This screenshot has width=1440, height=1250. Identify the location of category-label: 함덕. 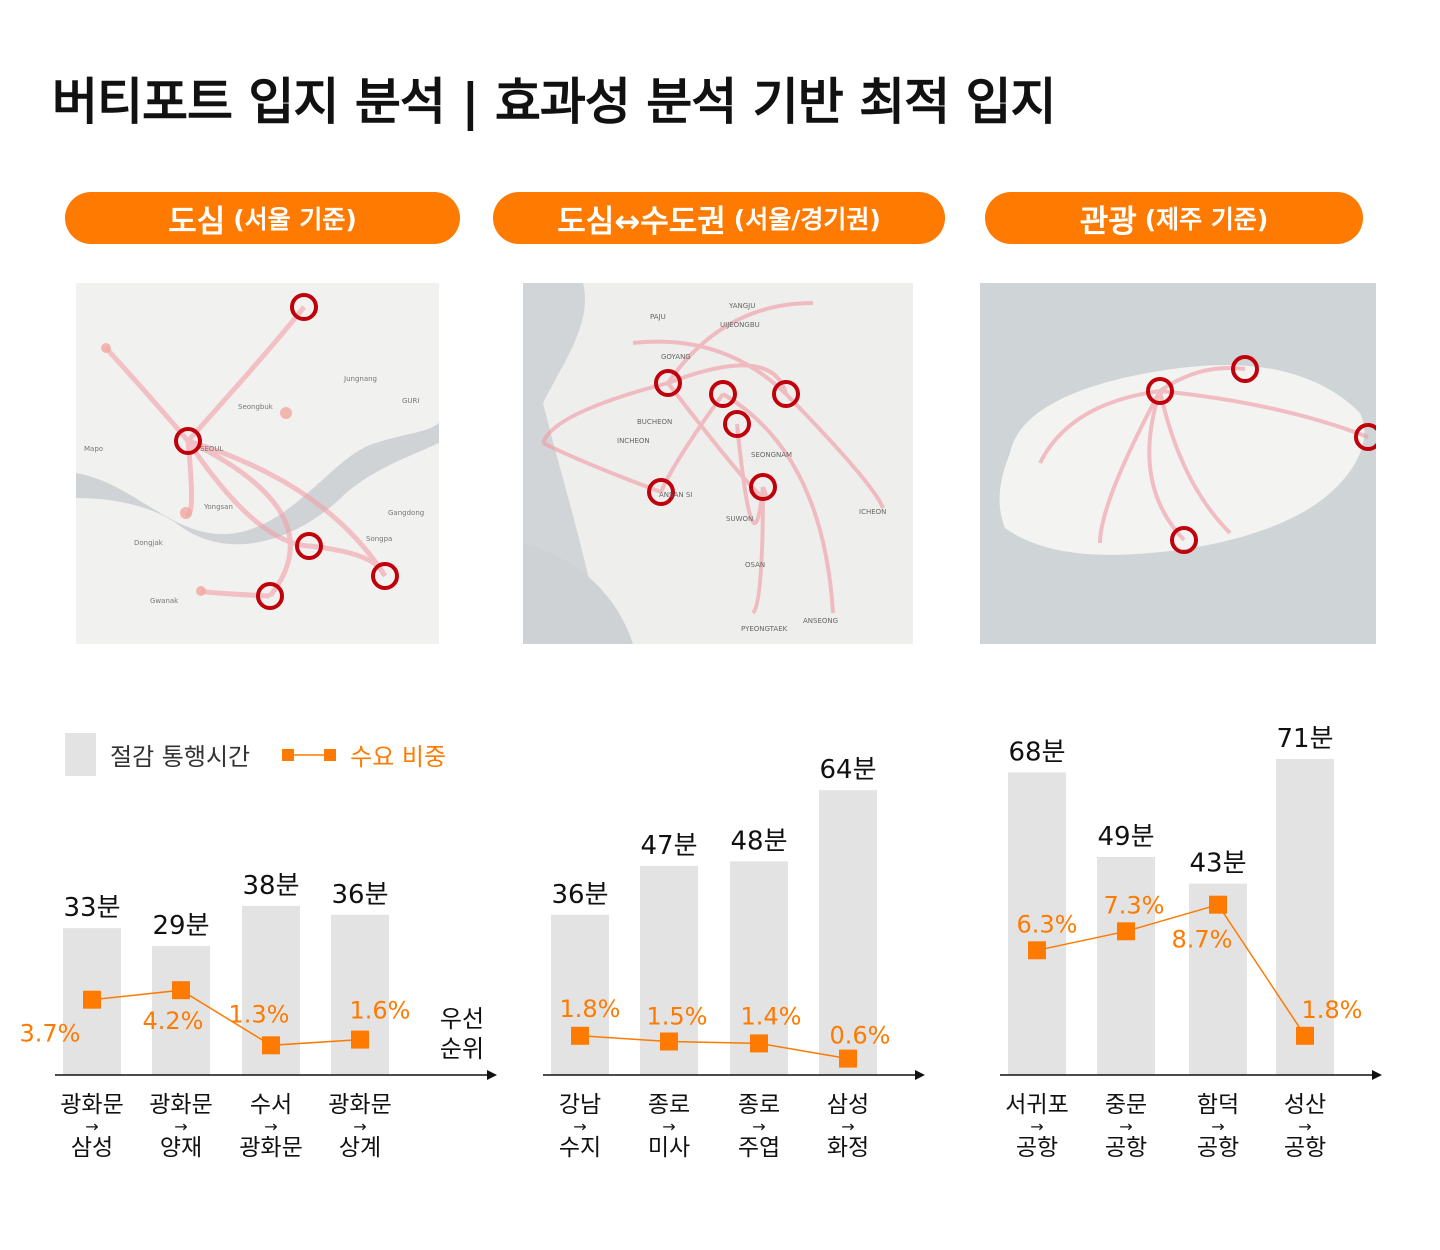
(1218, 1105).